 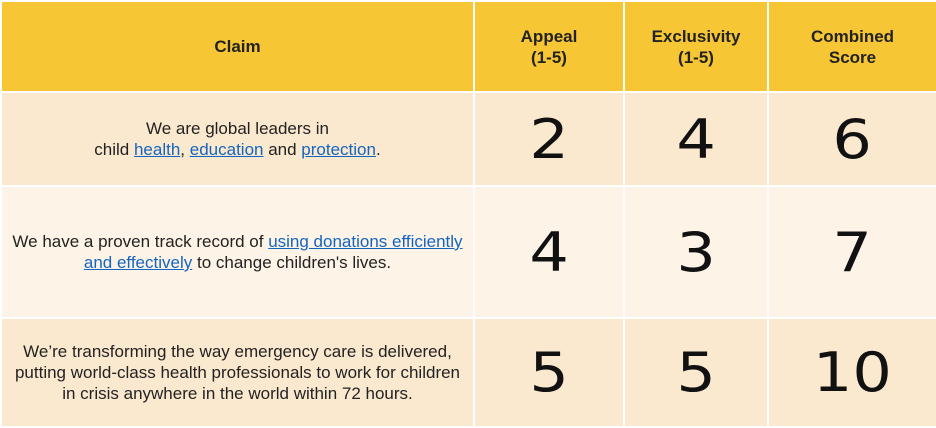 I want to click on header-exclusivity-range: (1-5), so click(x=696, y=57).